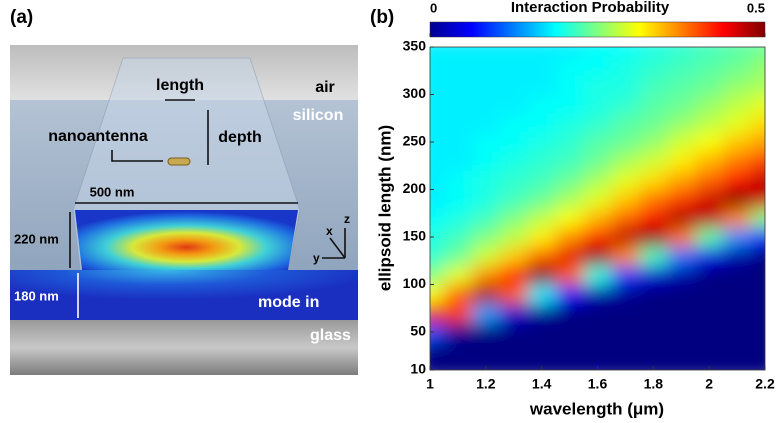 Image resolution: width=782 pixels, height=423 pixels. Describe the element at coordinates (430, 384) in the screenshot. I see `x-tick-label: 1` at that location.